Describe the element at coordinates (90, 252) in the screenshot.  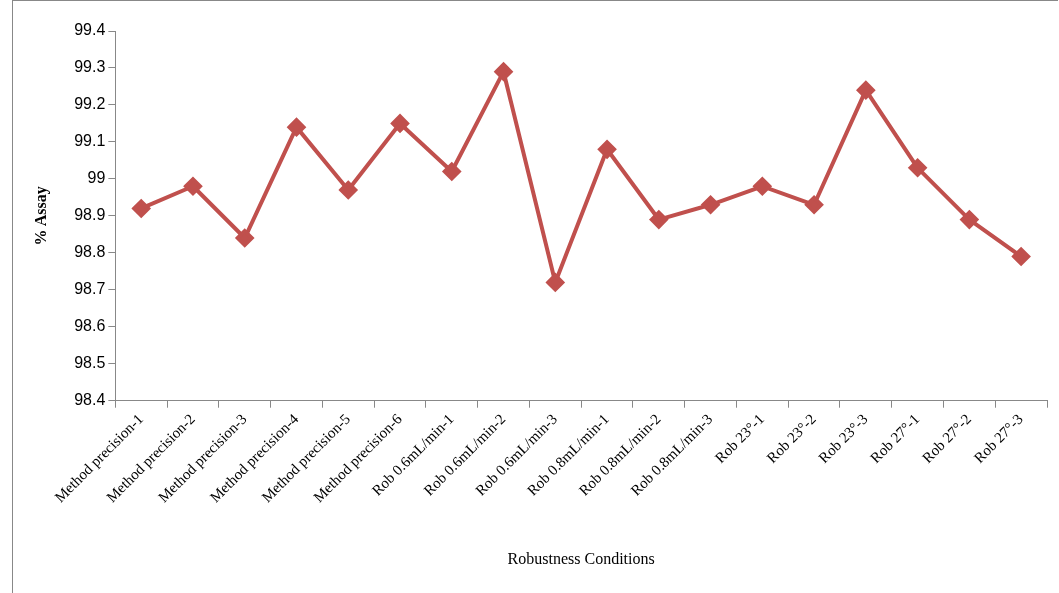
I see `y-tick-label: 98.8` at that location.